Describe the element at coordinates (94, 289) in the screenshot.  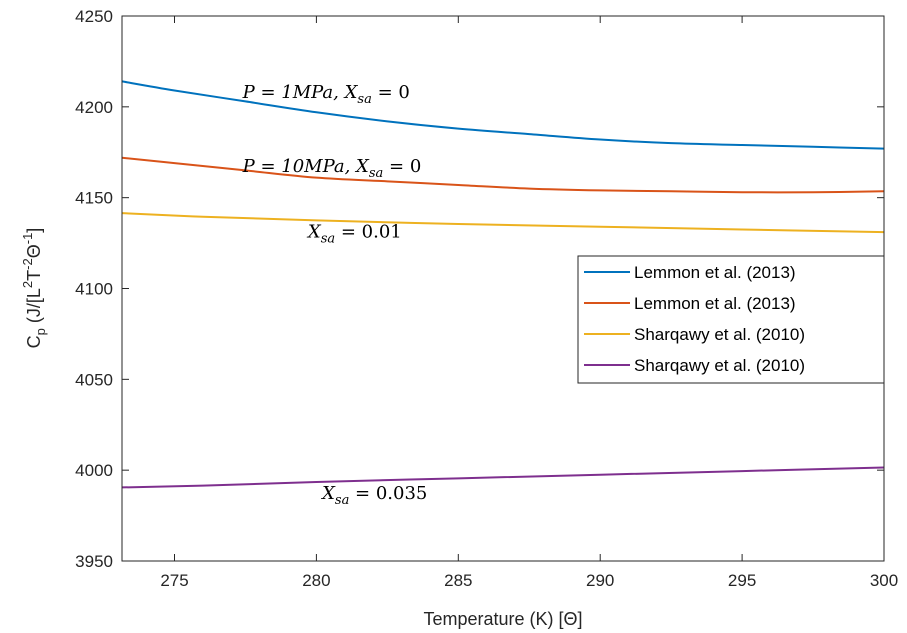
I see `y-tick-label: 4100` at that location.